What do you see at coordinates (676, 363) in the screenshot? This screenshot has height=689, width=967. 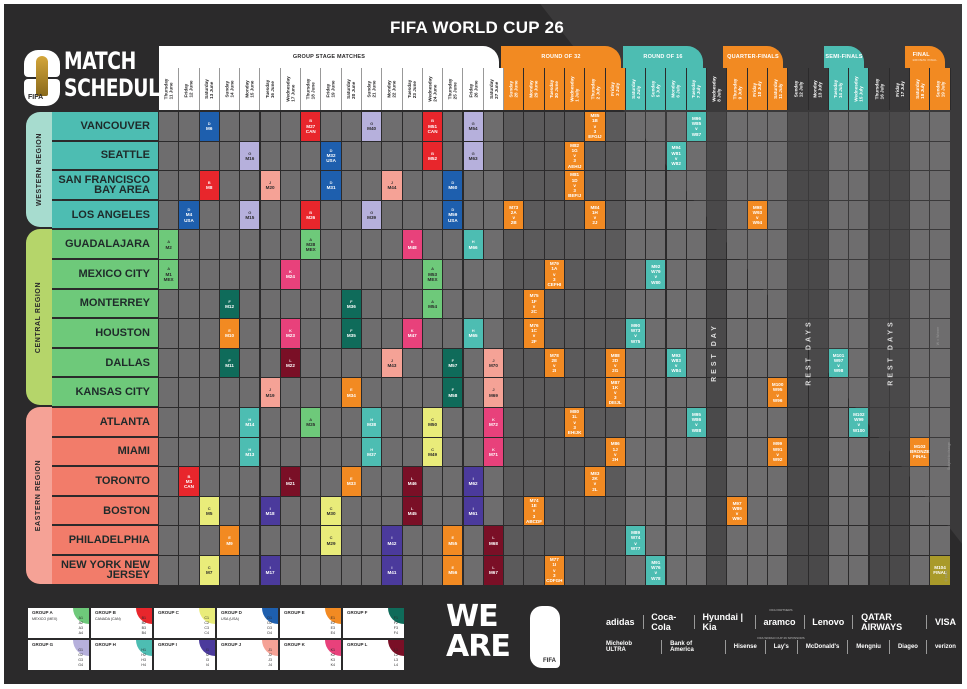 I see `match-tile: M93 W83 v W84` at bounding box center [676, 363].